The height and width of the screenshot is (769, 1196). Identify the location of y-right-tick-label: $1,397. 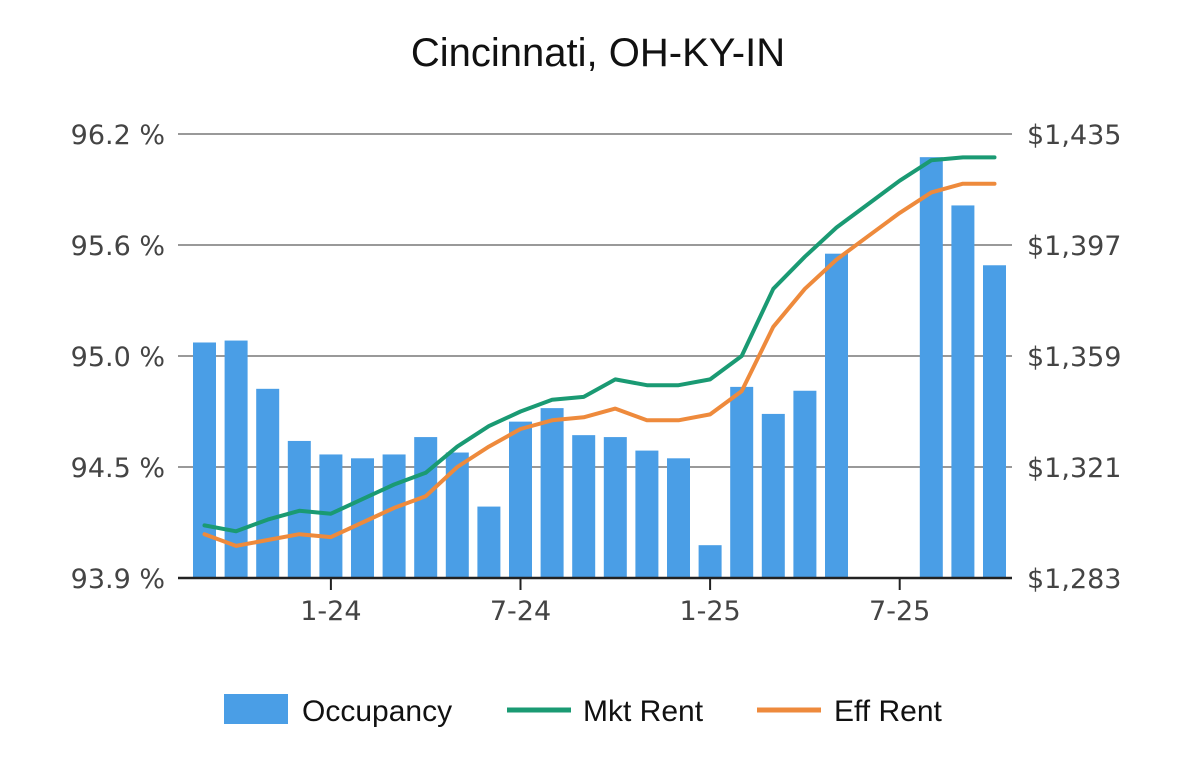
(1074, 246).